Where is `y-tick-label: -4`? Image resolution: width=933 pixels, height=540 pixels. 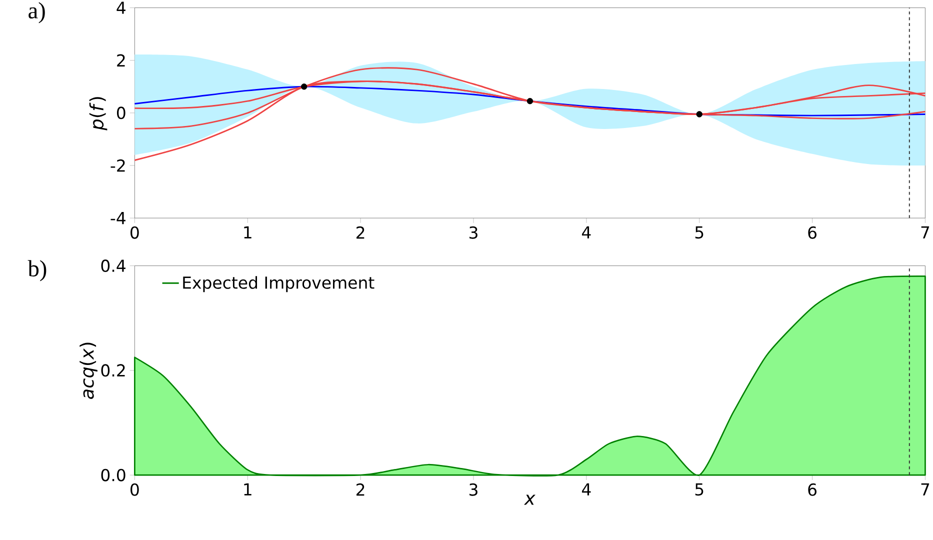
y-tick-label: -4 is located at coordinates (118, 218).